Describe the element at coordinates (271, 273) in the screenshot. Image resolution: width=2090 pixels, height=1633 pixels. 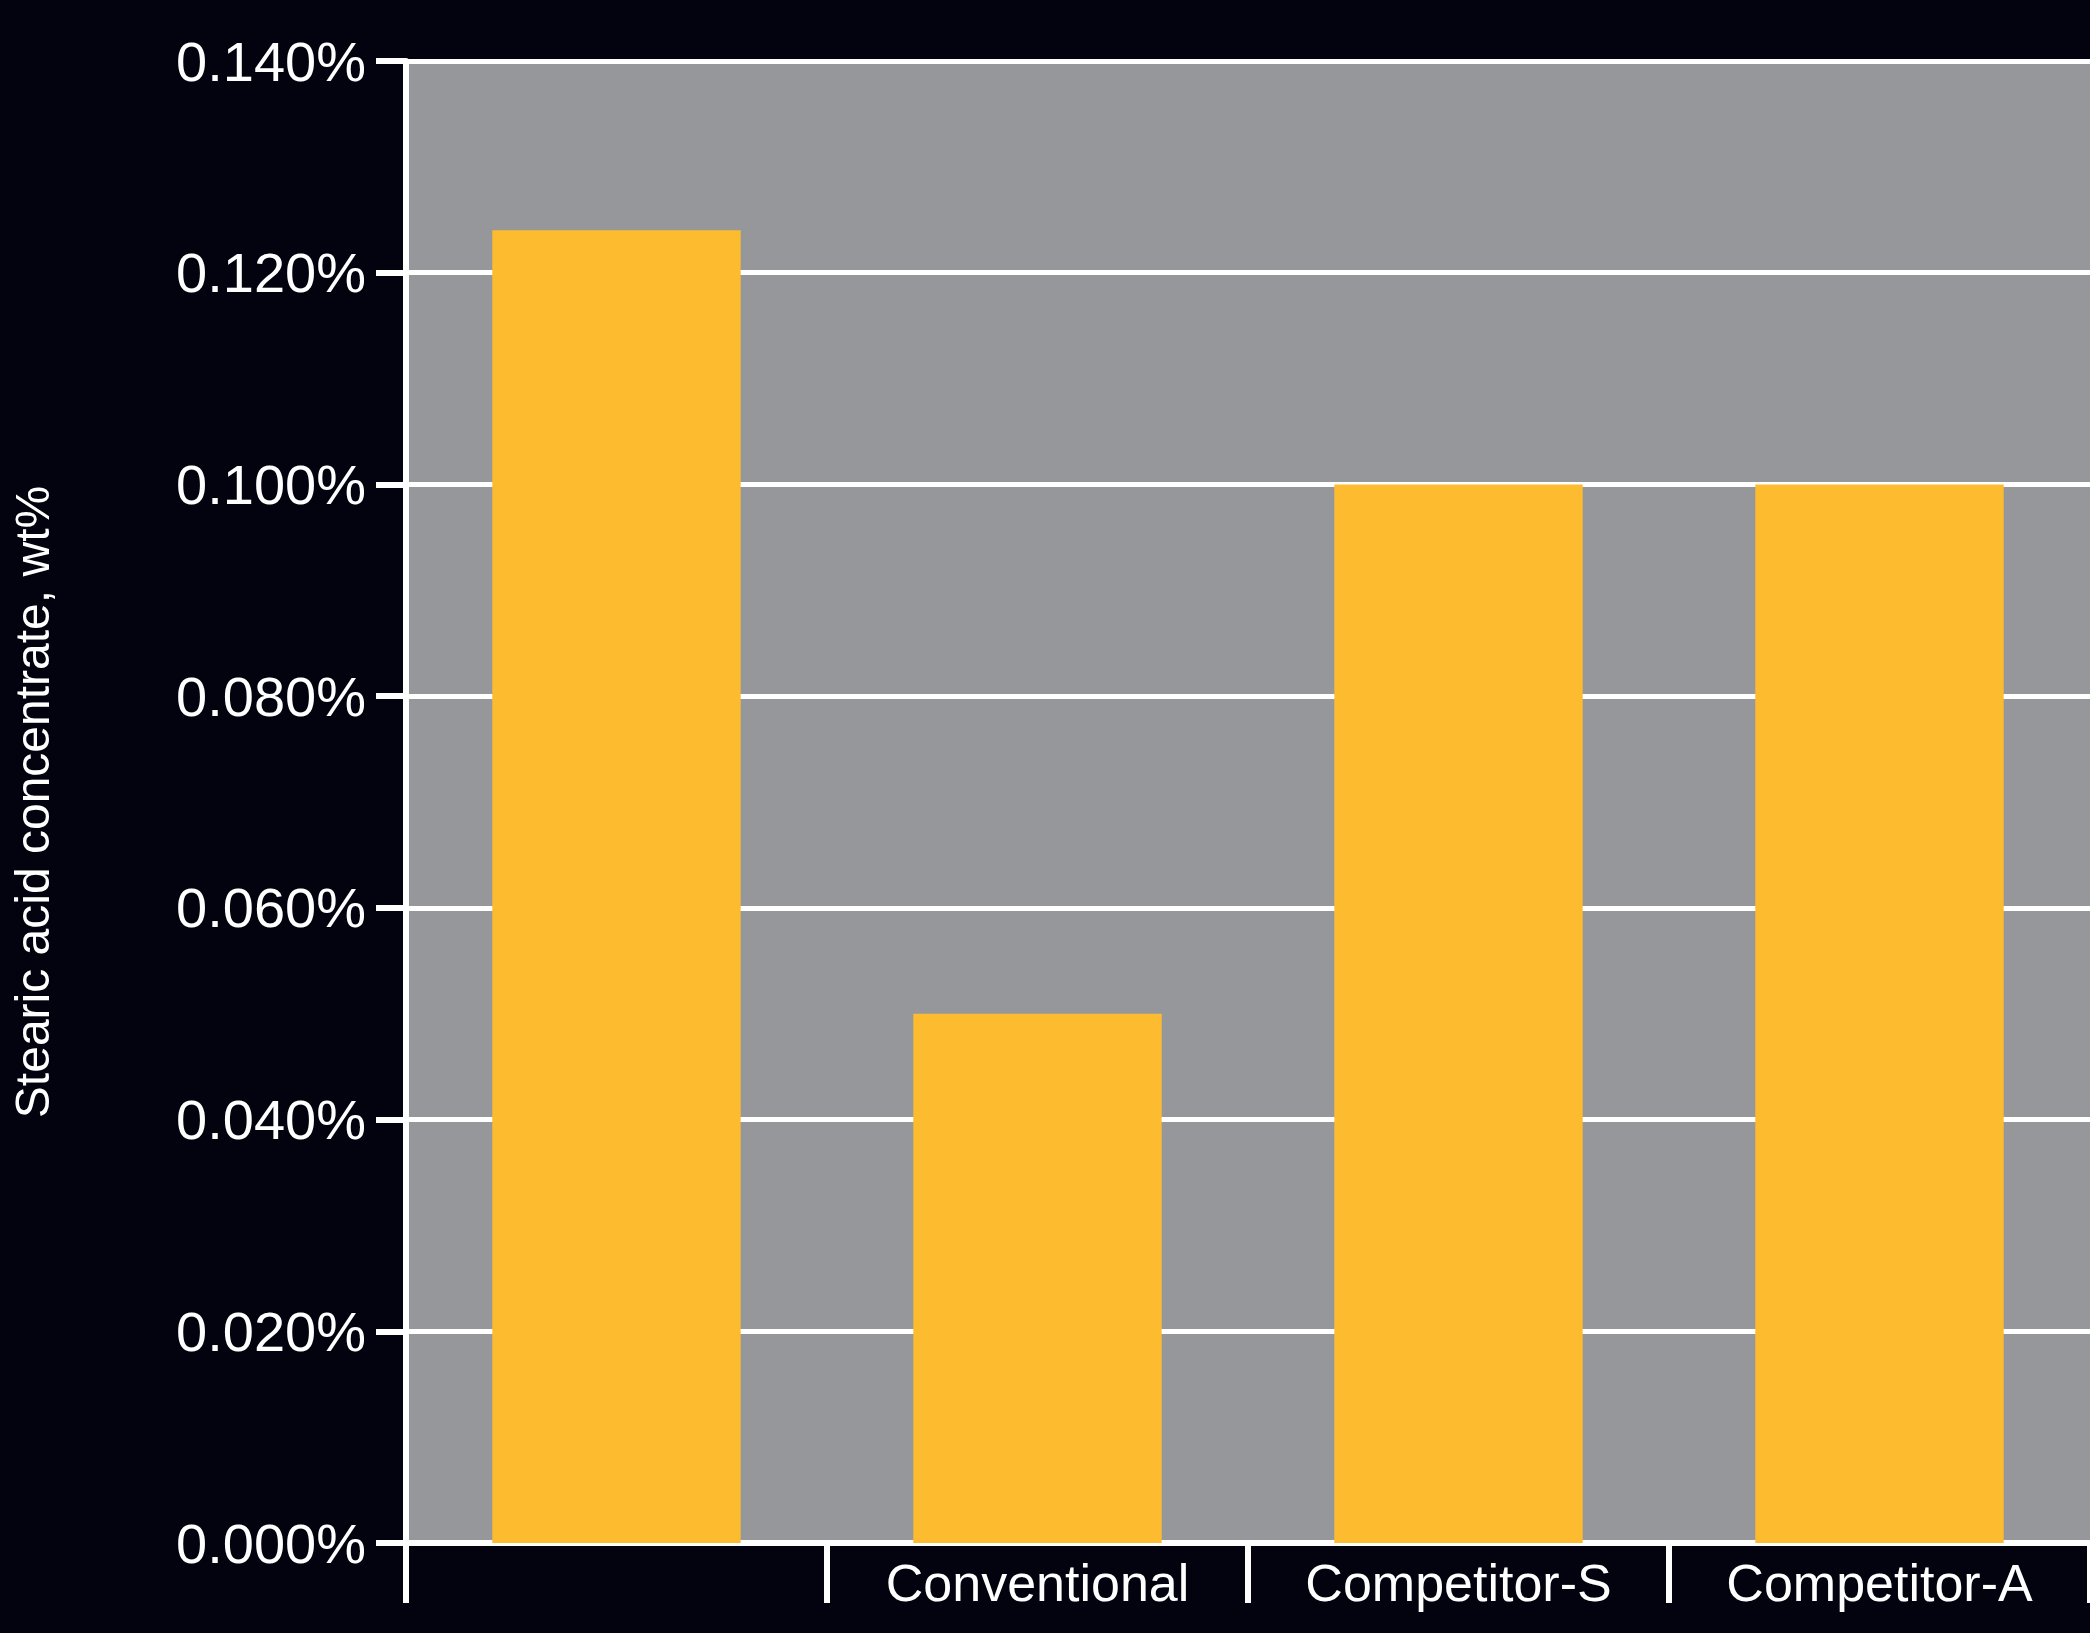
I see `y-tick-label: 0.120%` at that location.